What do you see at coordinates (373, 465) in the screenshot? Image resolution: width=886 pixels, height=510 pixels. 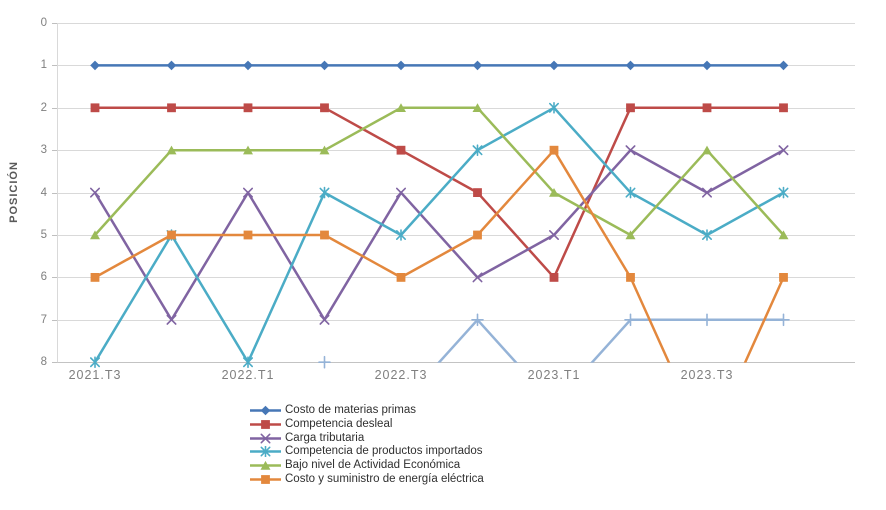 I see `legend-label: Bajo nivel de Actividad Económica` at bounding box center [373, 465].